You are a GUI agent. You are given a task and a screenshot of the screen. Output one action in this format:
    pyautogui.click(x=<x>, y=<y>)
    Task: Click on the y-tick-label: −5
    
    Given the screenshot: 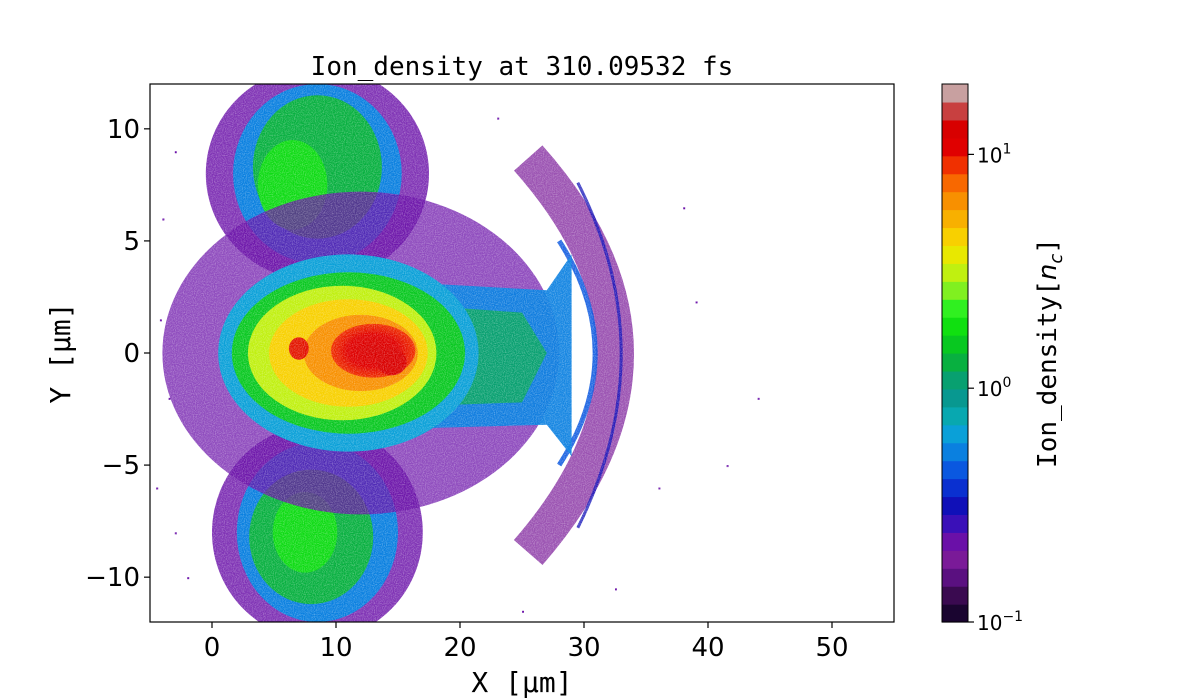 What is the action you would take?
    pyautogui.click(x=121, y=466)
    